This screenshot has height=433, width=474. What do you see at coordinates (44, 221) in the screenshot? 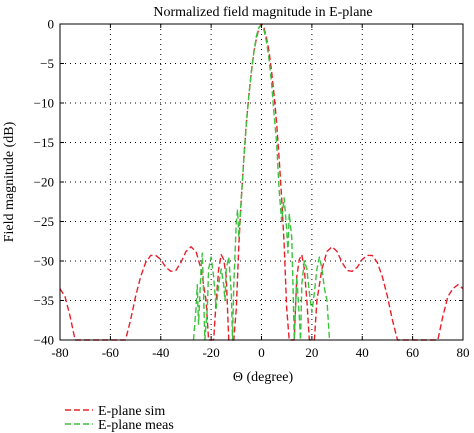
I see `y-tick-label: −25` at bounding box center [44, 221].